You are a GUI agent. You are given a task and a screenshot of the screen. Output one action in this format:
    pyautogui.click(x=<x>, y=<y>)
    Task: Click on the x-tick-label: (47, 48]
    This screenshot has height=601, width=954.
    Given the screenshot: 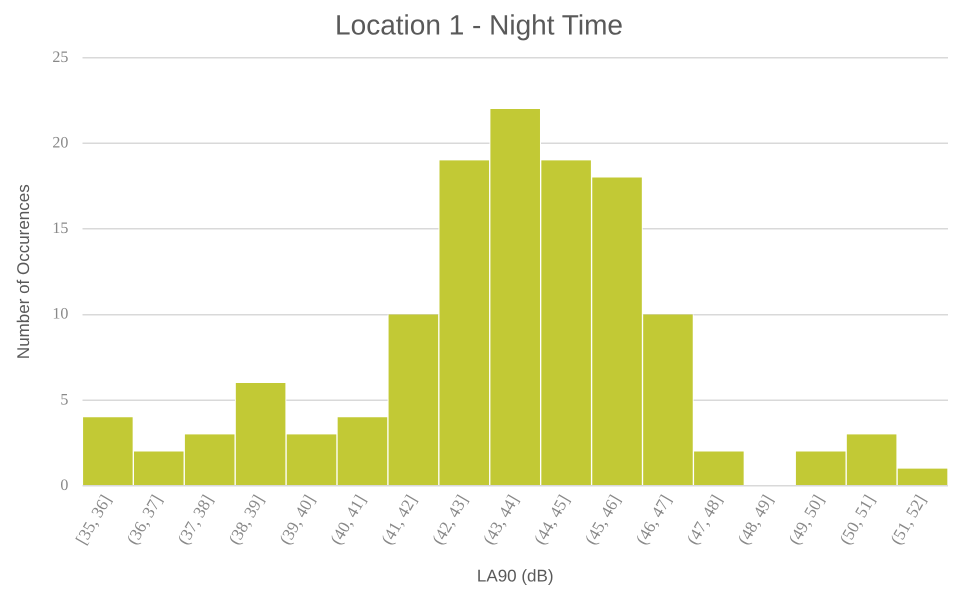 What is the action you would take?
    pyautogui.click(x=704, y=520)
    